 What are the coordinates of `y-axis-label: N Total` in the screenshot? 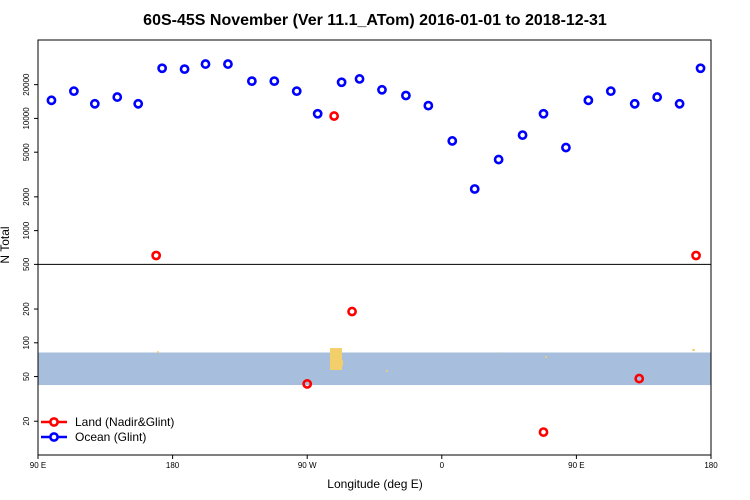 It's located at (6, 244).